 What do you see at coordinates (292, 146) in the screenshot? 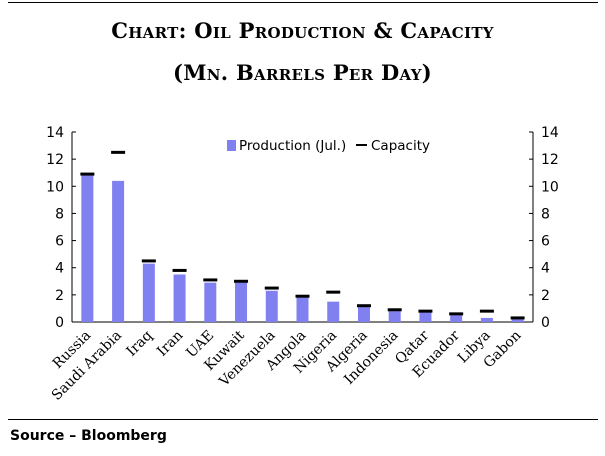
I see `legend-production-label: Production (Jul.)` at bounding box center [292, 146].